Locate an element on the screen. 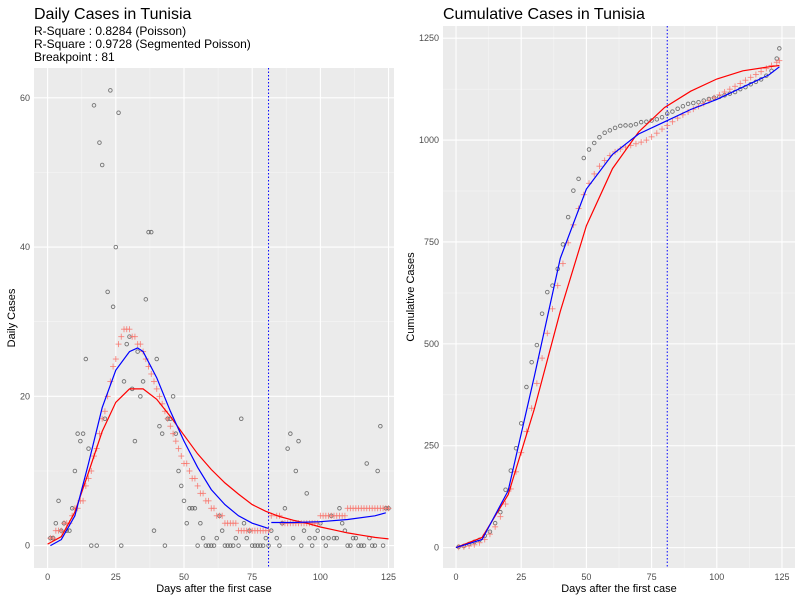  fit-line is located at coordinates (328, 518).